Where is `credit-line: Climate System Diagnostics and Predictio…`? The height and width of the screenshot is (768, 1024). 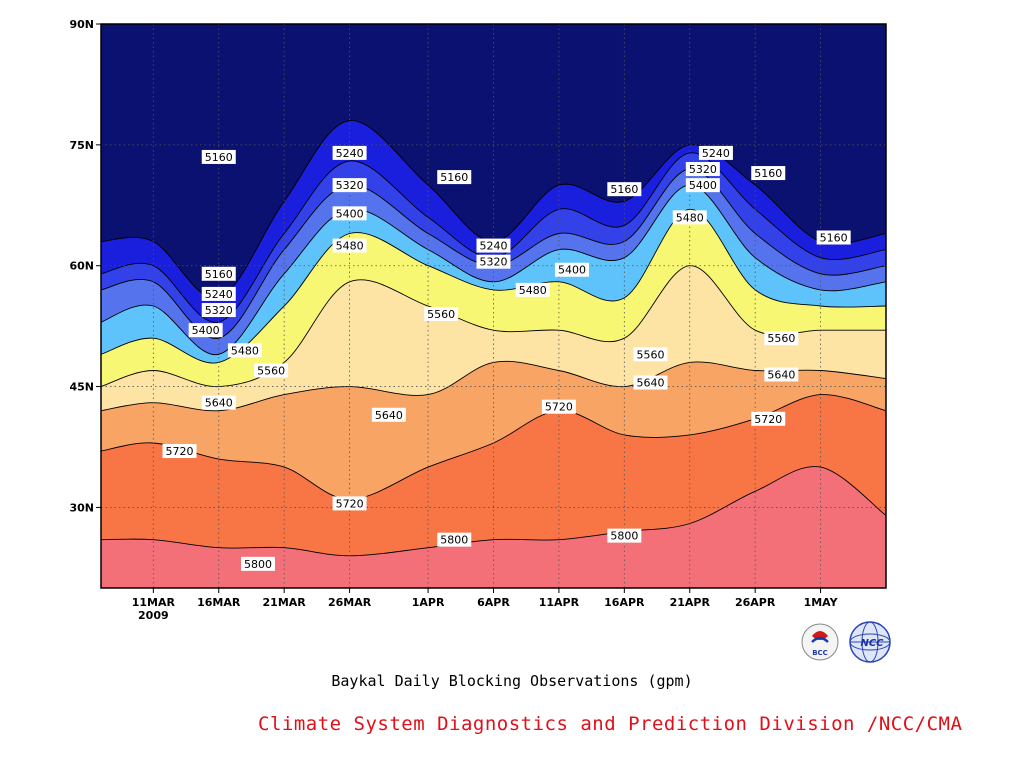
credit-line: Climate System Diagnostics and Predictio… is located at coordinates (610, 724).